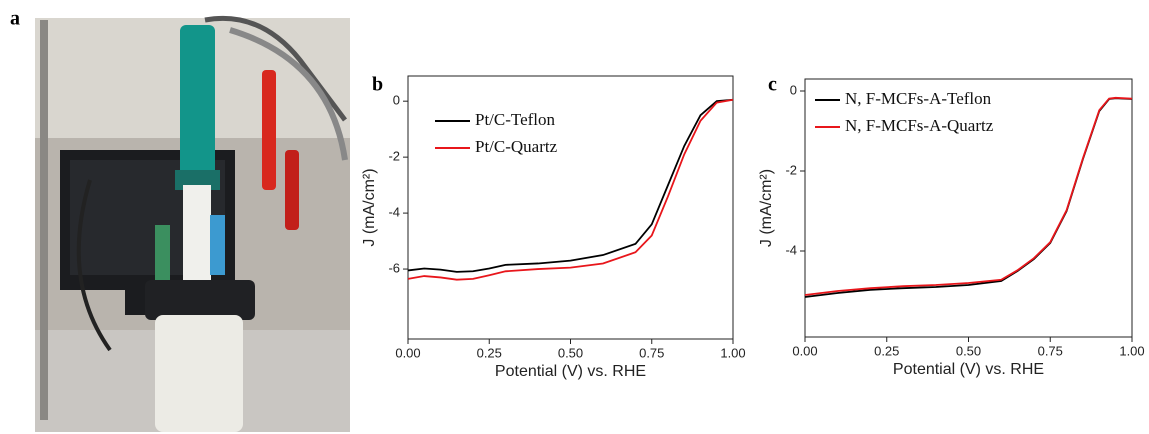  I want to click on legend-label: N, F-MCFs-A-Quartz, so click(919, 125).